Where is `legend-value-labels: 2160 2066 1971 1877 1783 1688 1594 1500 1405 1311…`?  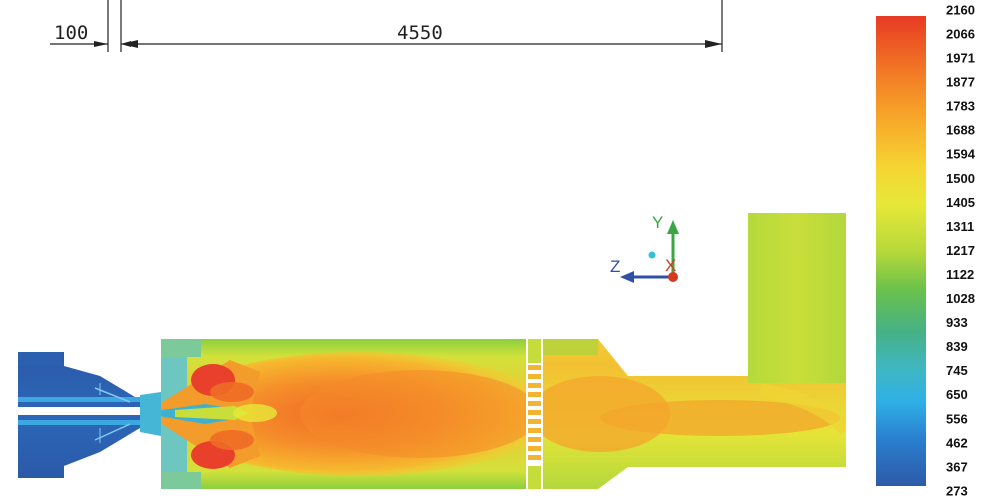 legend-value-labels: 2160 2066 1971 1877 1783 1688 1594 1500 1405 1311… is located at coordinates (961, 249).